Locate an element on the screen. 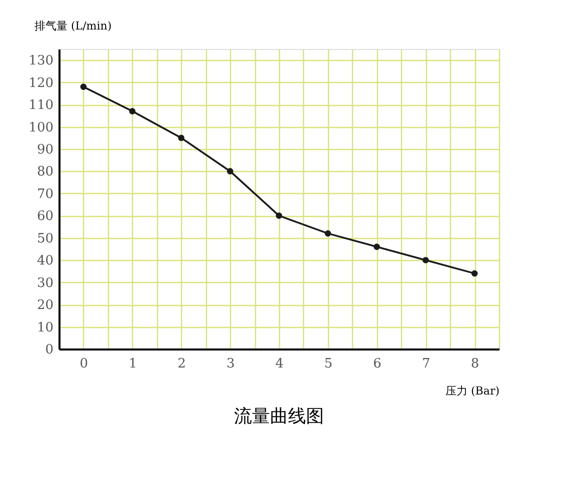 Image resolution: width=588 pixels, height=490 pixels. y-tick-label: 110 is located at coordinates (41, 106).